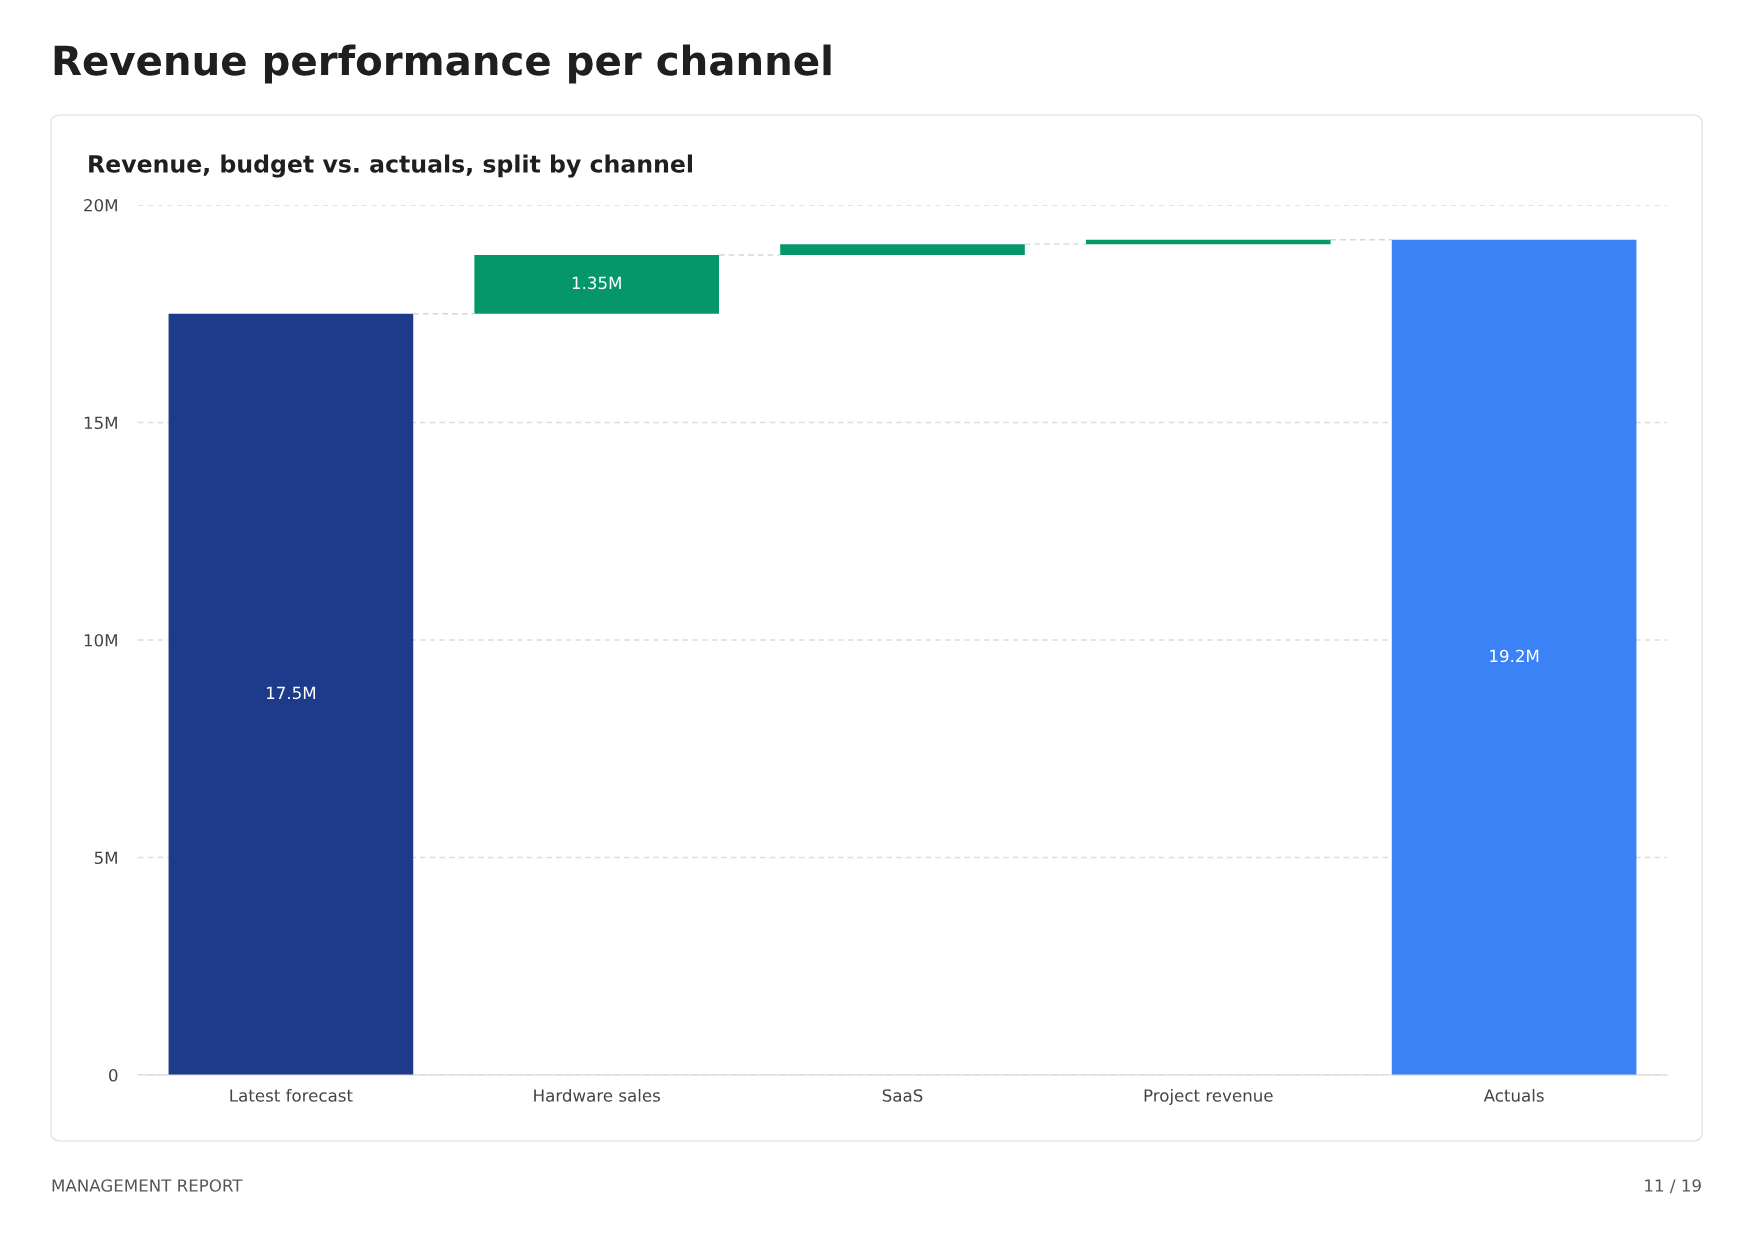 This screenshot has width=1754, height=1241. Describe the element at coordinates (291, 1095) in the screenshot. I see `x-tick-label: Latest forecast` at that location.